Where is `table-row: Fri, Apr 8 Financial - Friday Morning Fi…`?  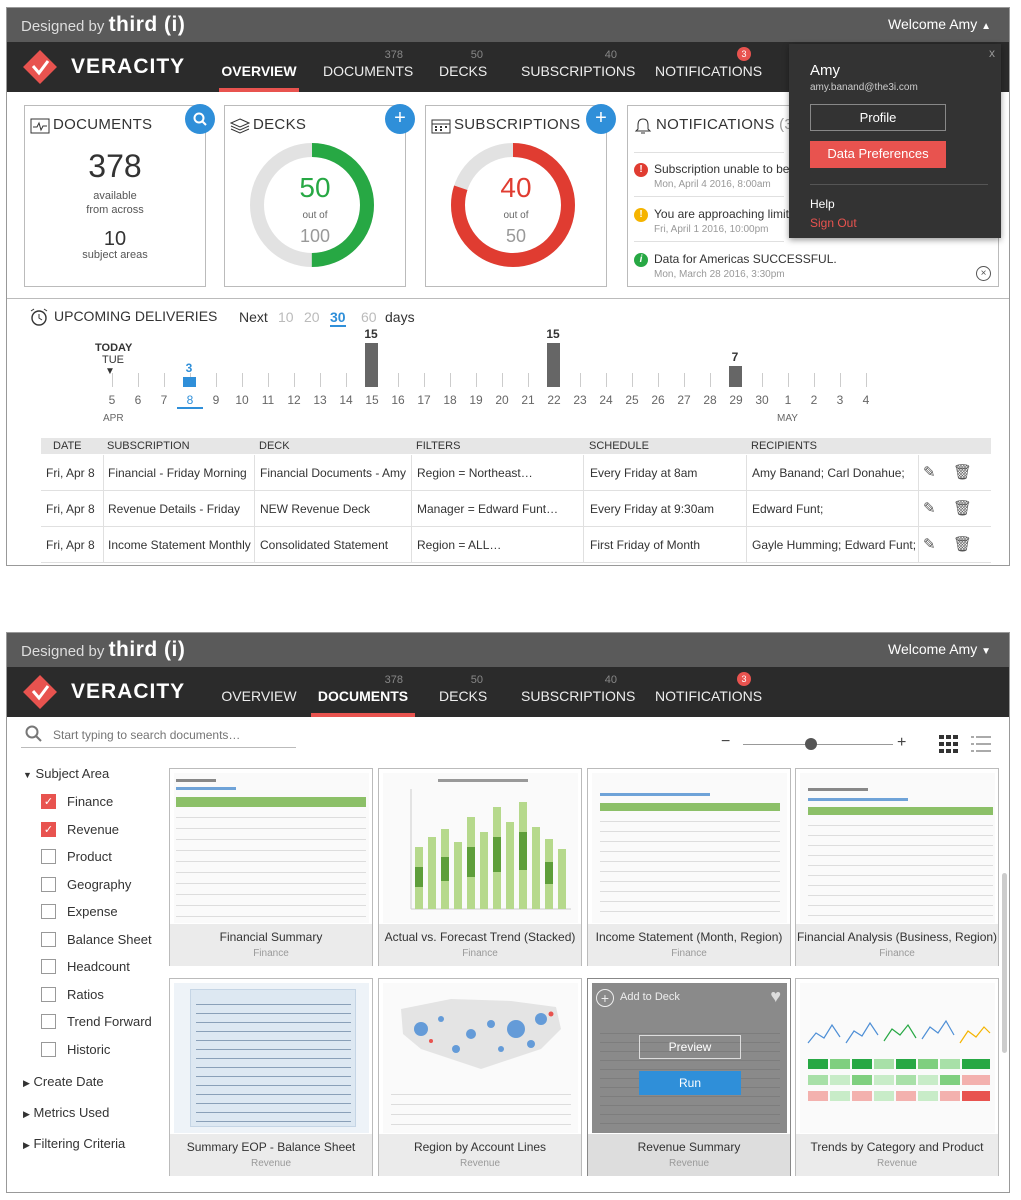
table-row: Fri, Apr 8 Financial - Friday Morning Fi… is located at coordinates (516, 473).